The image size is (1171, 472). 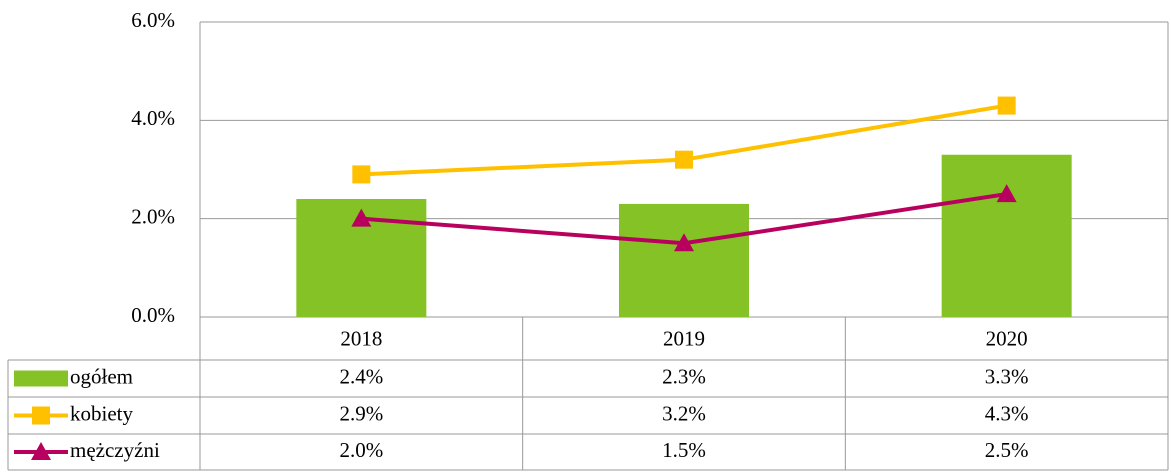 I want to click on table-cell: 2.4%, so click(x=361, y=376).